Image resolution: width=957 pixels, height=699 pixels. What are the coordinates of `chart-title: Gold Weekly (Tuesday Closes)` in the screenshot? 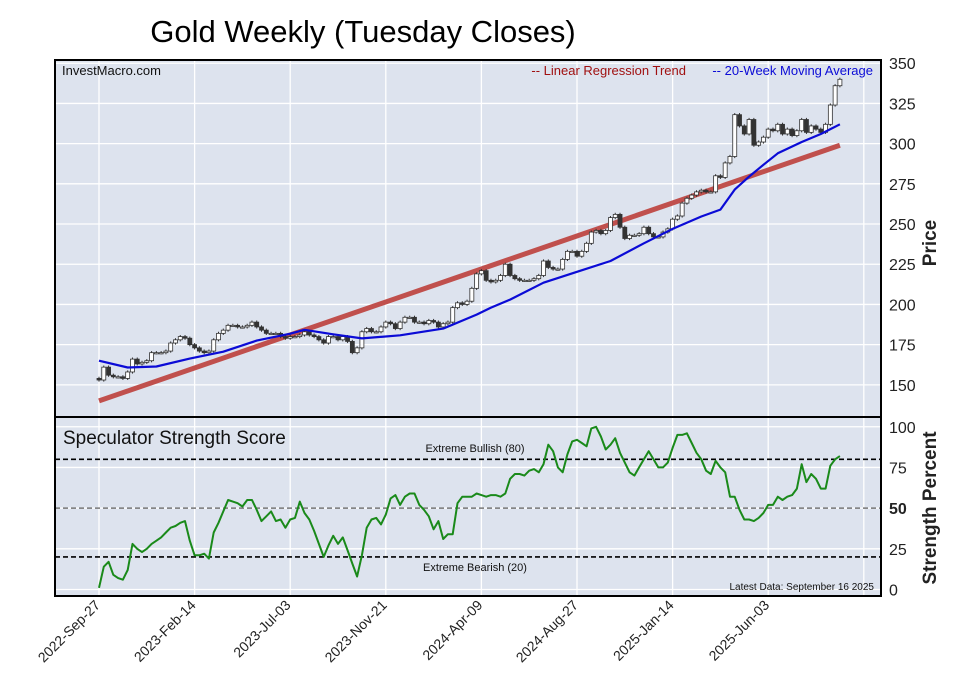 It's located at (363, 31).